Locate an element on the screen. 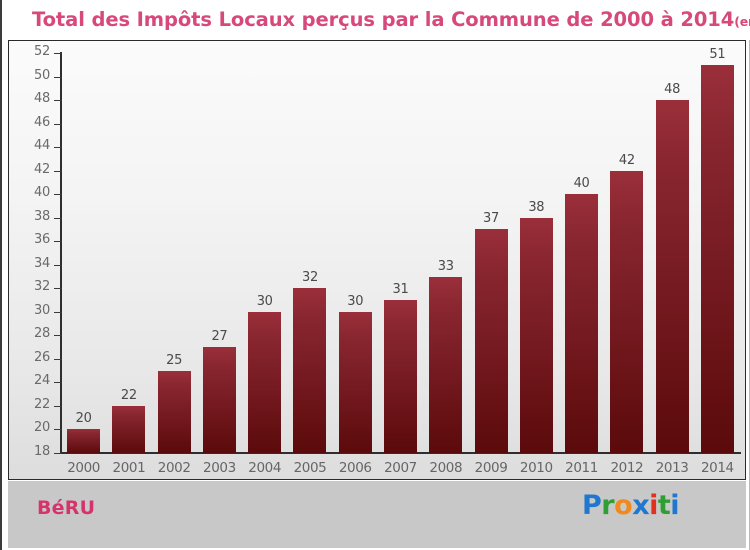  bar: 31 2007 is located at coordinates (400, 379).